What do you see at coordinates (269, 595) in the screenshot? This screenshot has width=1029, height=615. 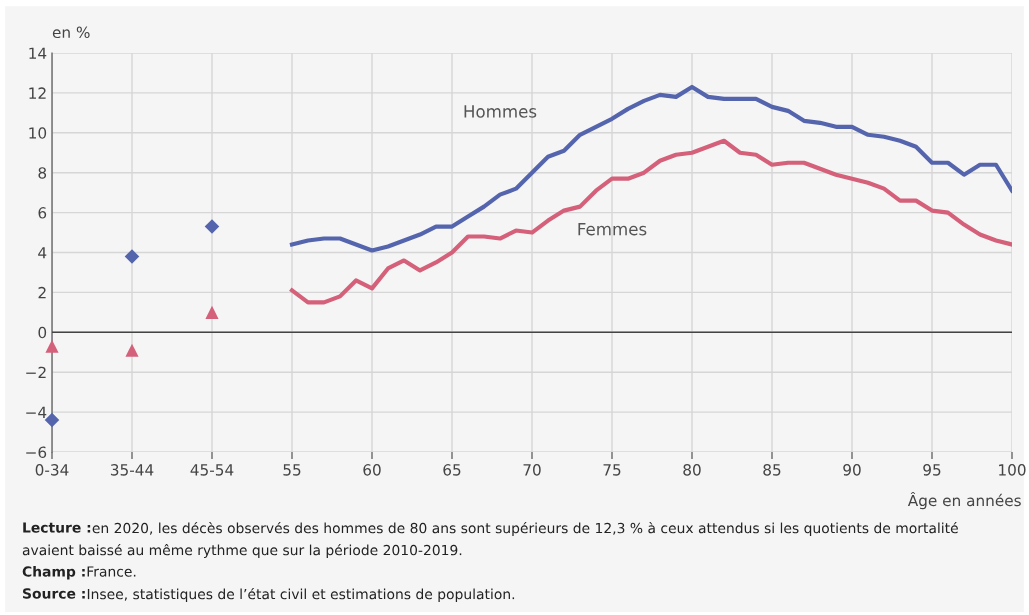 I see `source-note: Source : Insee, statistiques de l’état civil et estimations de population.` at bounding box center [269, 595].